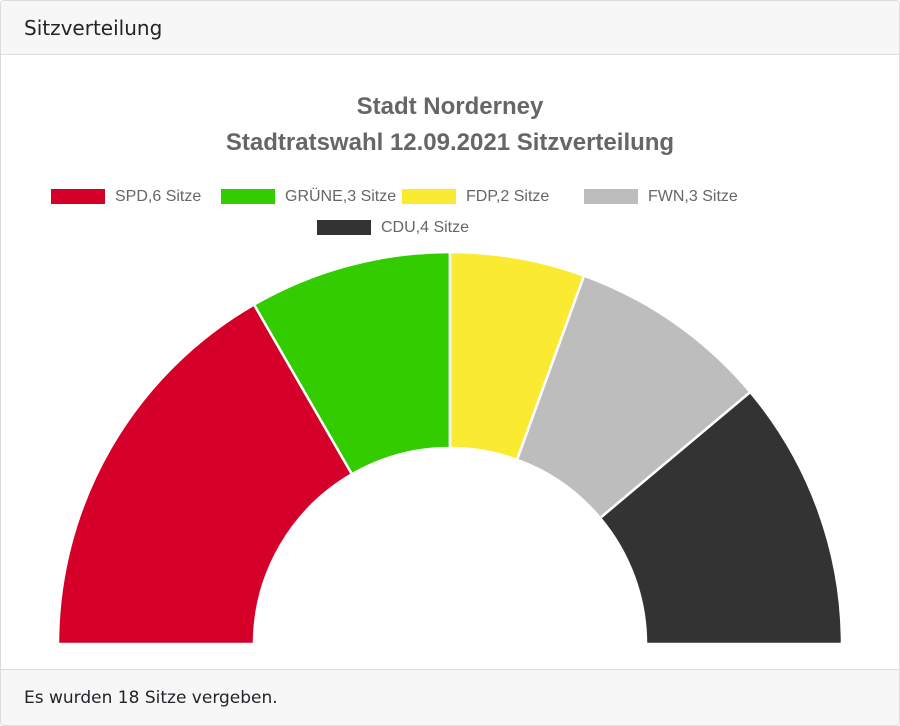 The image size is (900, 726). What do you see at coordinates (450, 142) in the screenshot?
I see `chart-title-line-2: Stadtratswahl 12.09.2021 Sitzverteilung` at bounding box center [450, 142].